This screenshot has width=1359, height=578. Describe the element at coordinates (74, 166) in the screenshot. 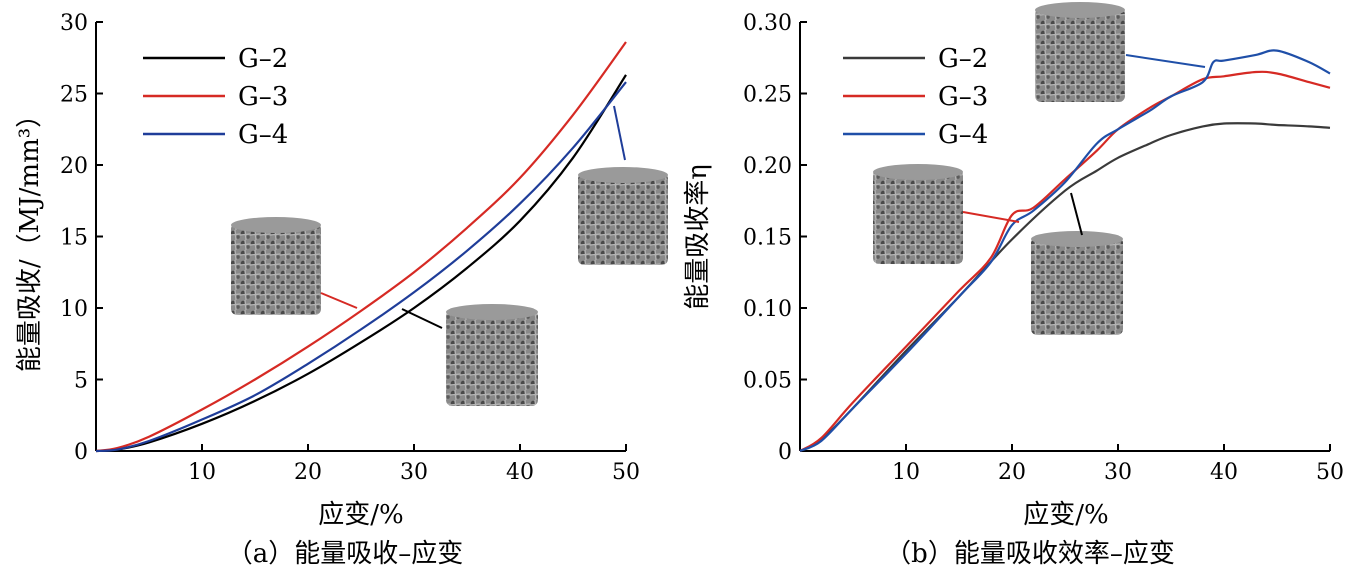

I see `y-tick-label: 20` at that location.